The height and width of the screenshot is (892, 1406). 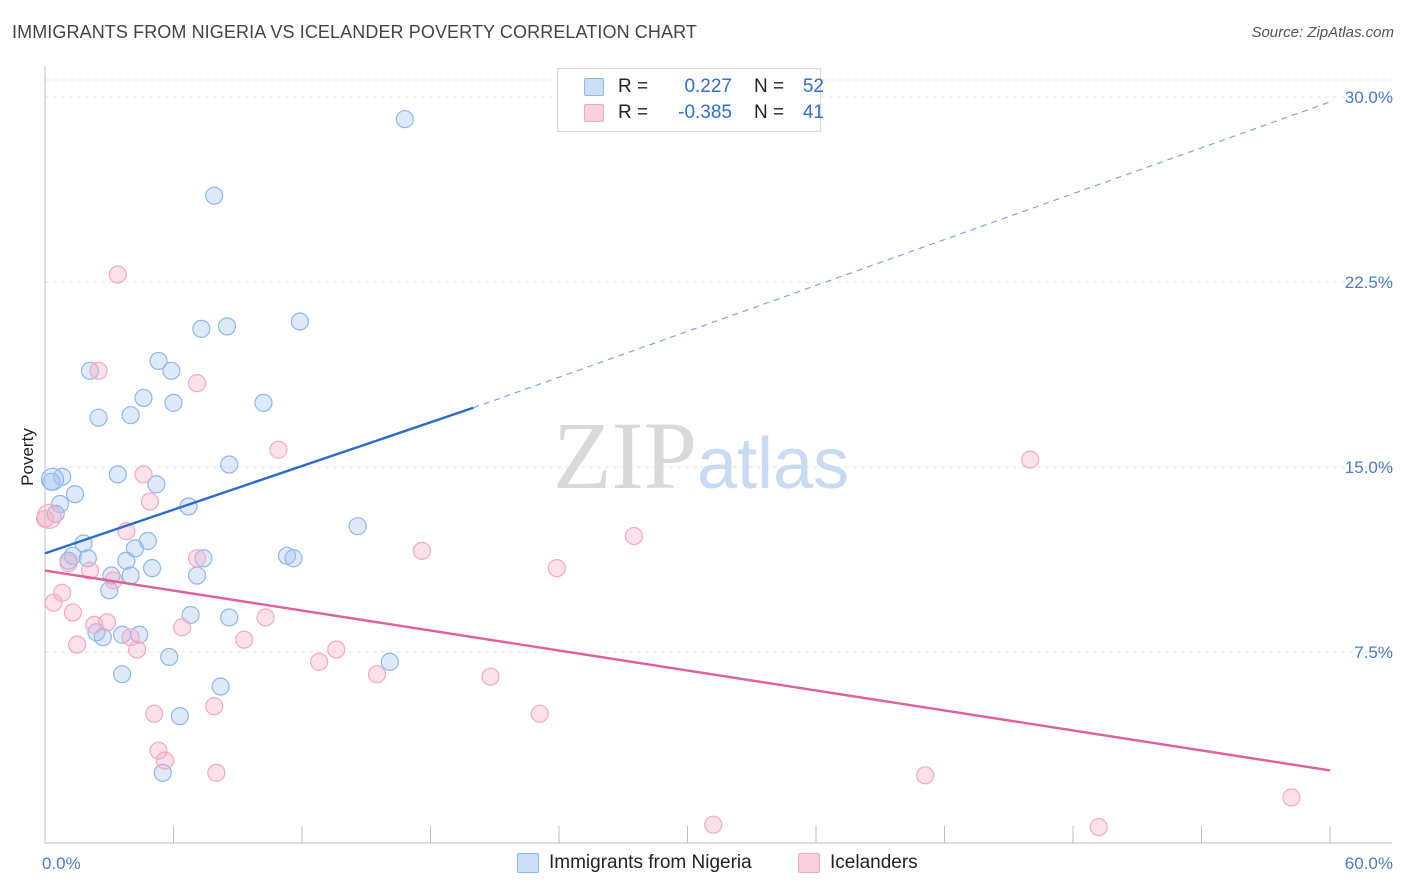 What do you see at coordinates (1369, 282) in the screenshot?
I see `y-tick-label: 22.5%` at bounding box center [1369, 282].